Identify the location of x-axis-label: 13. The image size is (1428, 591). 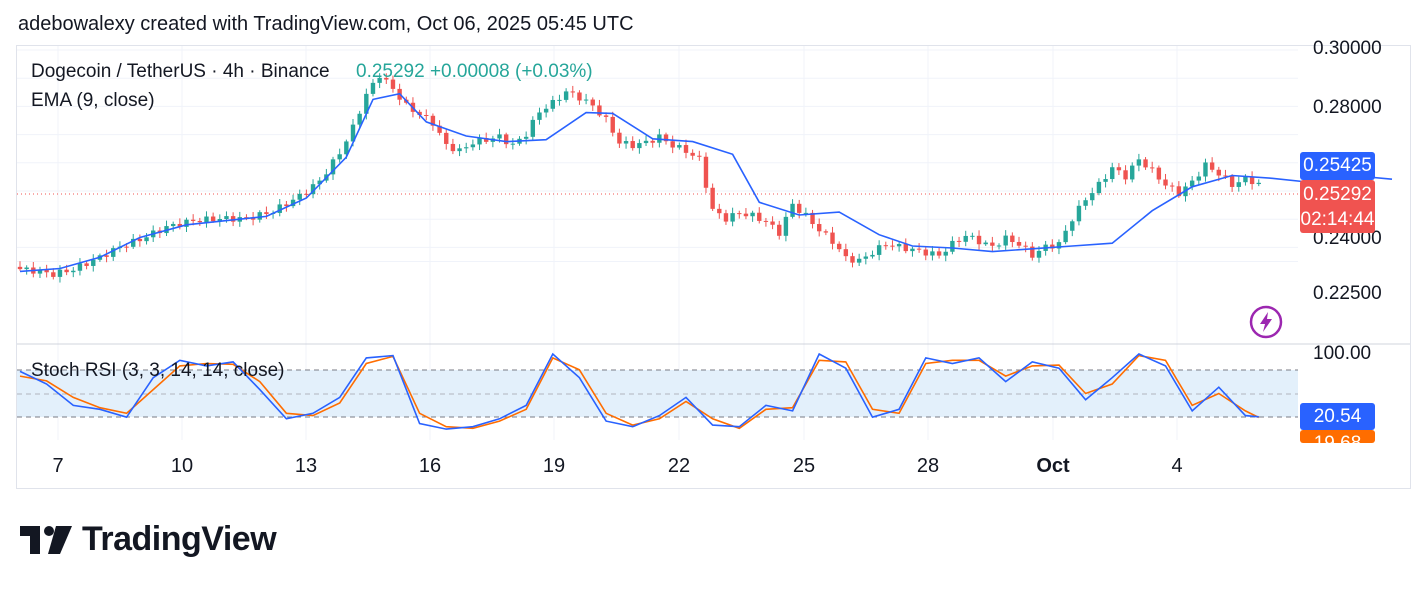
(306, 466).